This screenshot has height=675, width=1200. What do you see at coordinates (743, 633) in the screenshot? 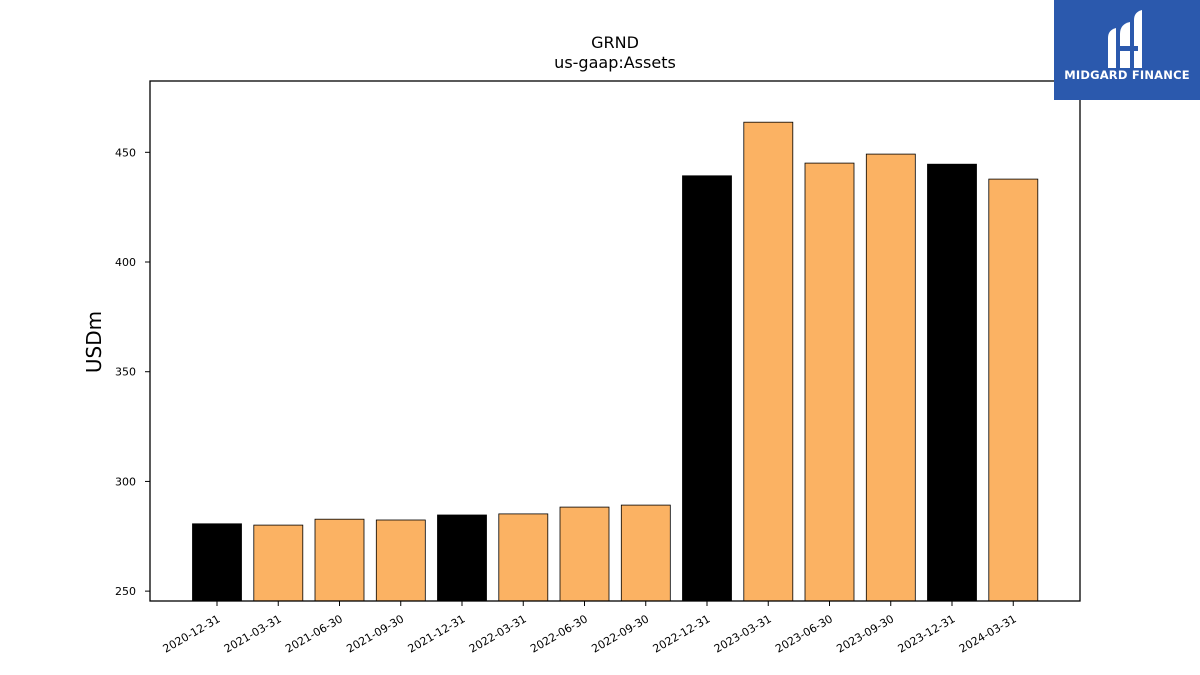
I see `x-tick-label: 2023-03-31` at bounding box center [743, 633].